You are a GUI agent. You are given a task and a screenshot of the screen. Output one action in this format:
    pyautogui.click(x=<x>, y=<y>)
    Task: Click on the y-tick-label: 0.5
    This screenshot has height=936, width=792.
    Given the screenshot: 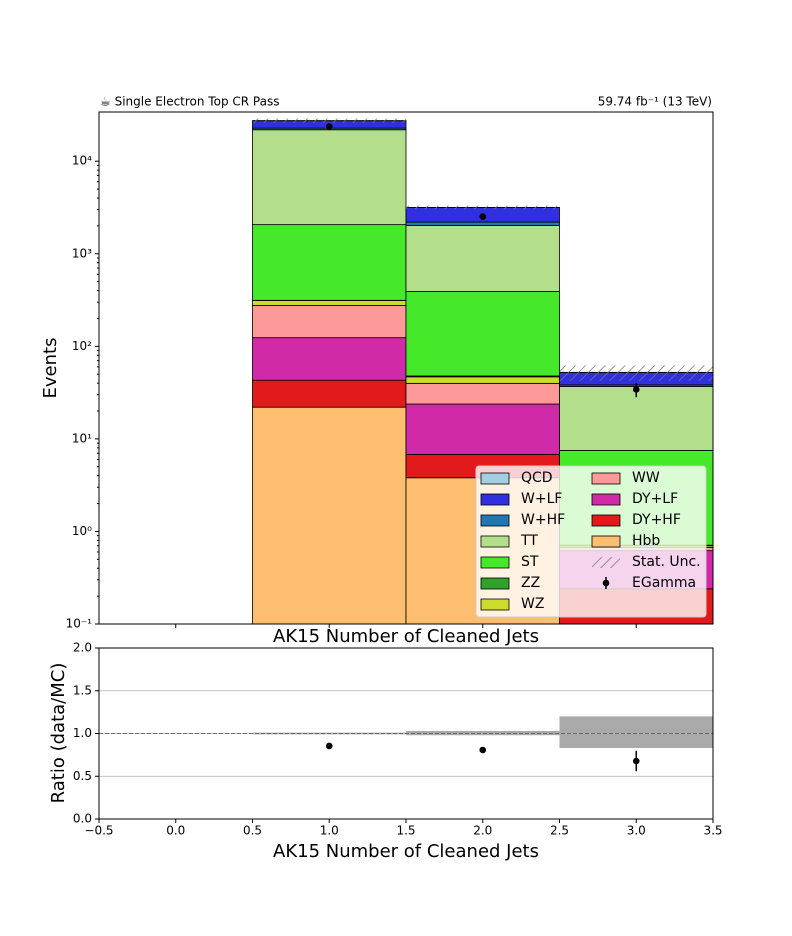 What is the action you would take?
    pyautogui.click(x=82, y=776)
    